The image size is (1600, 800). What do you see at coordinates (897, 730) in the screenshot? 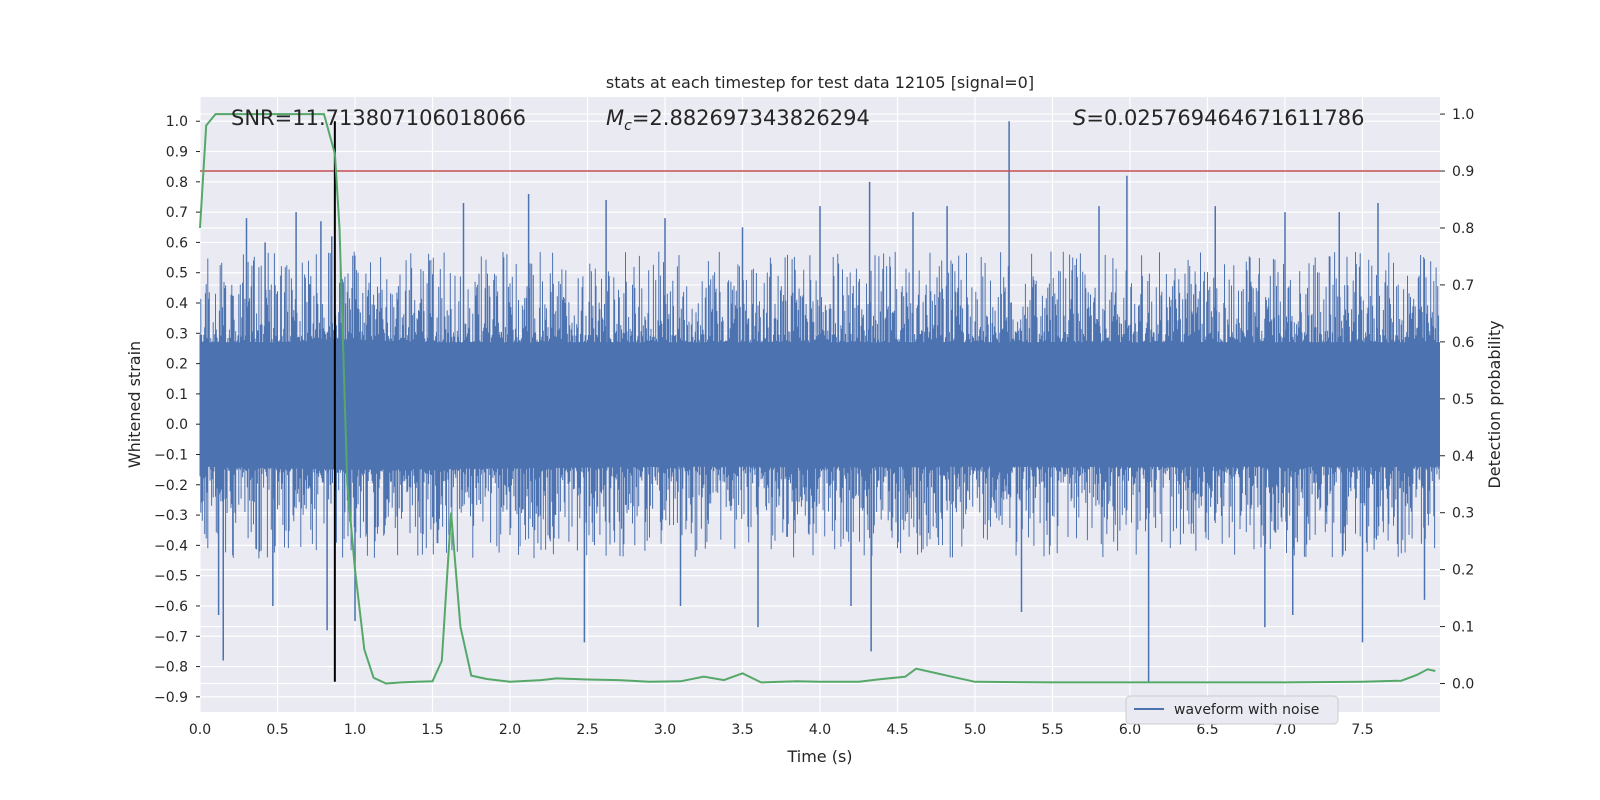
I see `x-tick-label-9: 4.5` at bounding box center [897, 730].